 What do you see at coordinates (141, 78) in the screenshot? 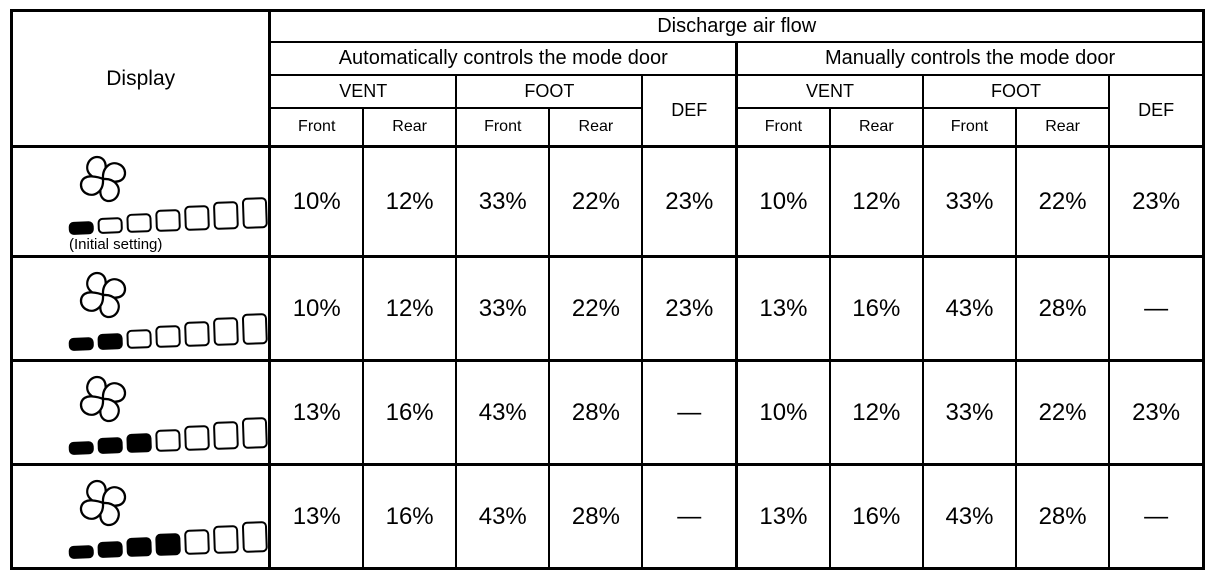
I see `display-column-header: Display` at bounding box center [141, 78].